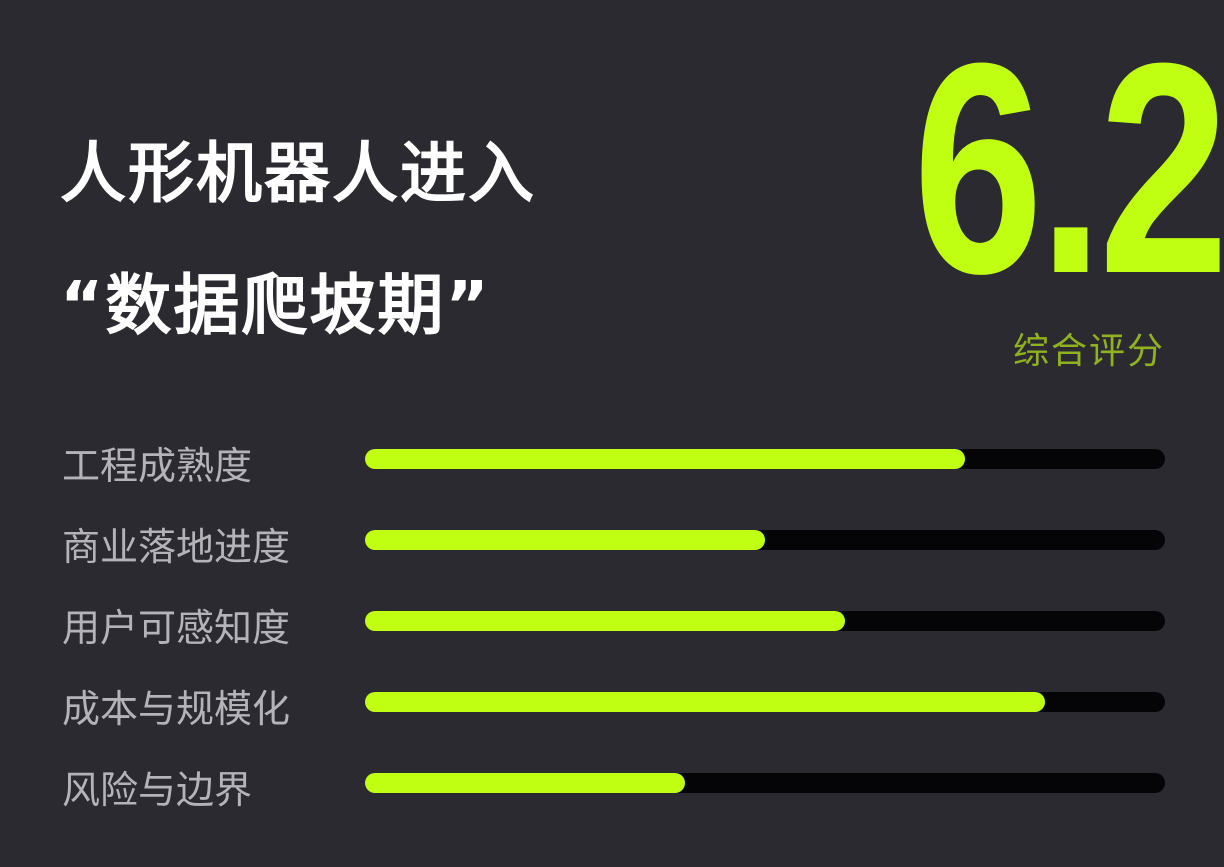  I want to click on overall-score-label: 综合评分, so click(1088, 351).